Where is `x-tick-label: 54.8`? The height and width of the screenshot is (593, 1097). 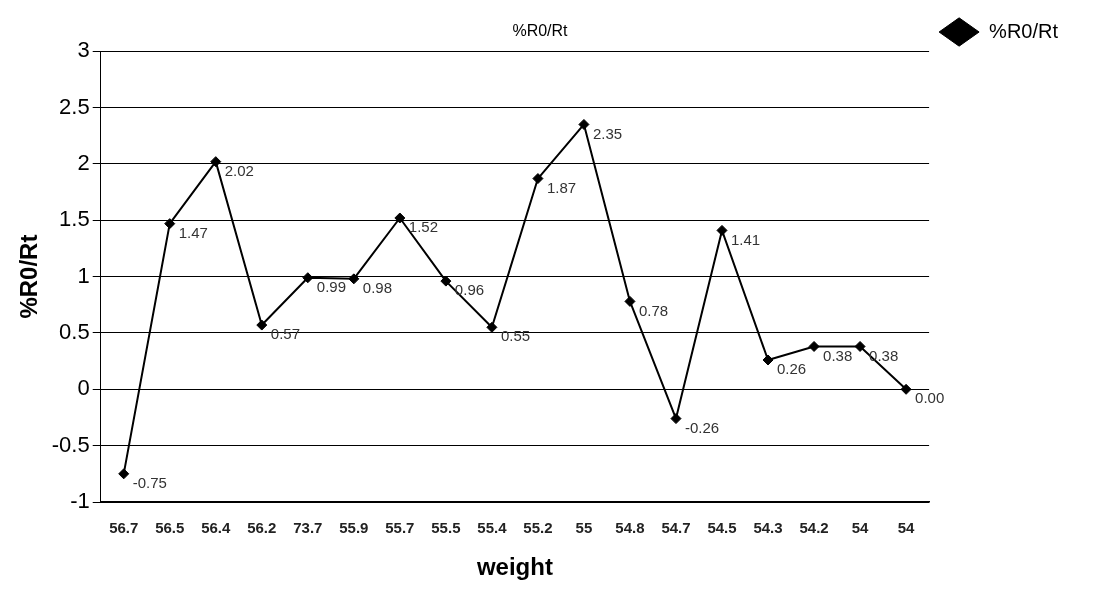 x-tick-label: 54.8 is located at coordinates (630, 528).